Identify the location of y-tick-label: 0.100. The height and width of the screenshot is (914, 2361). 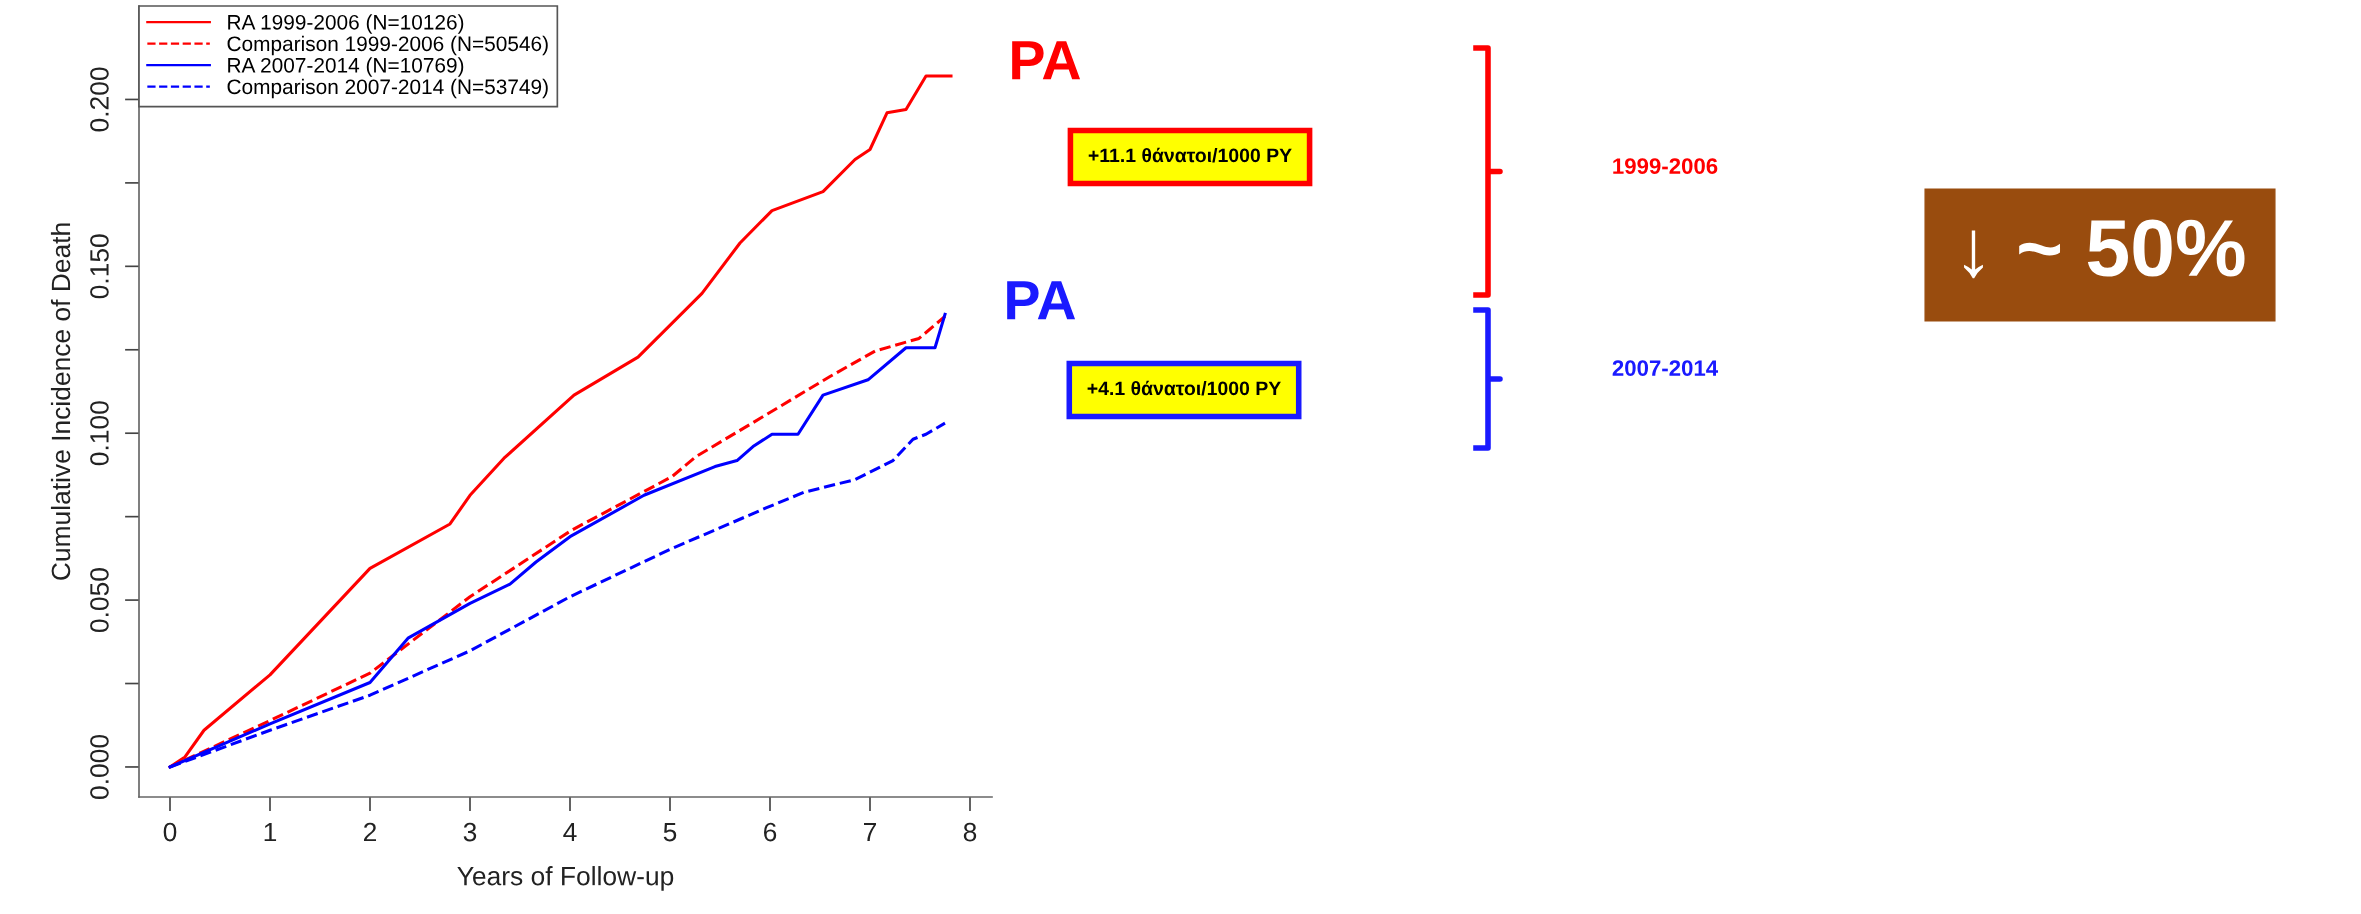
(99, 433).